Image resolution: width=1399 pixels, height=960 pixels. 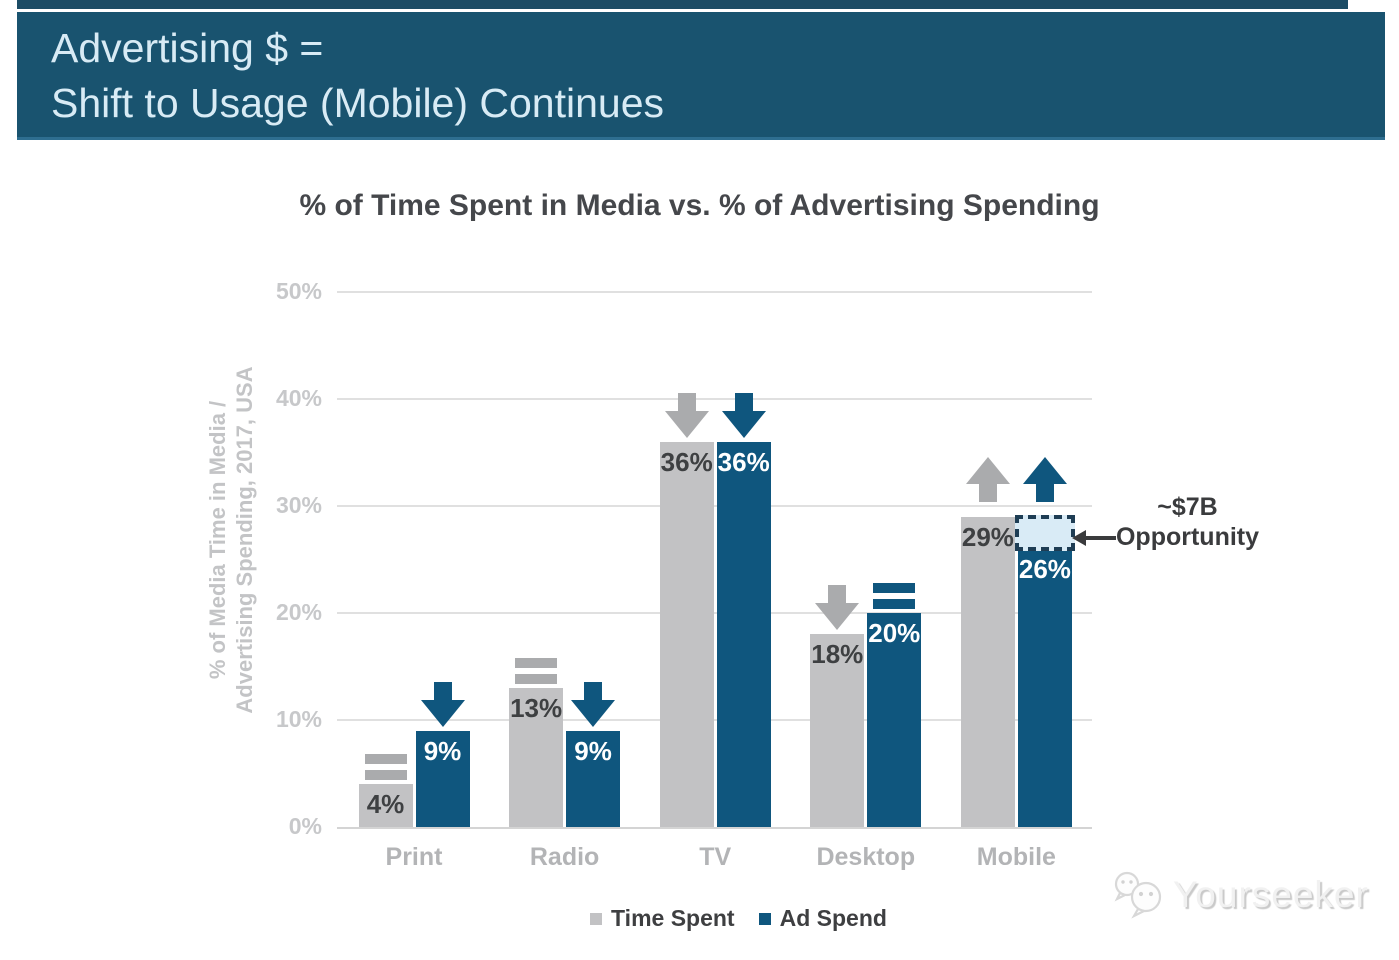 I want to click on time-spent-swatch-icon, so click(x=596, y=918).